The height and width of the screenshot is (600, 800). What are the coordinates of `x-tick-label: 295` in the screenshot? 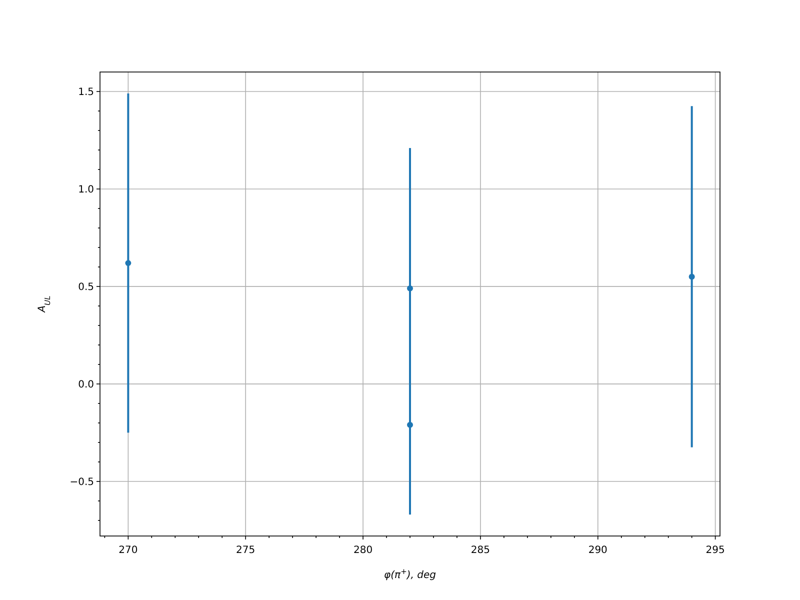 It's located at (715, 550).